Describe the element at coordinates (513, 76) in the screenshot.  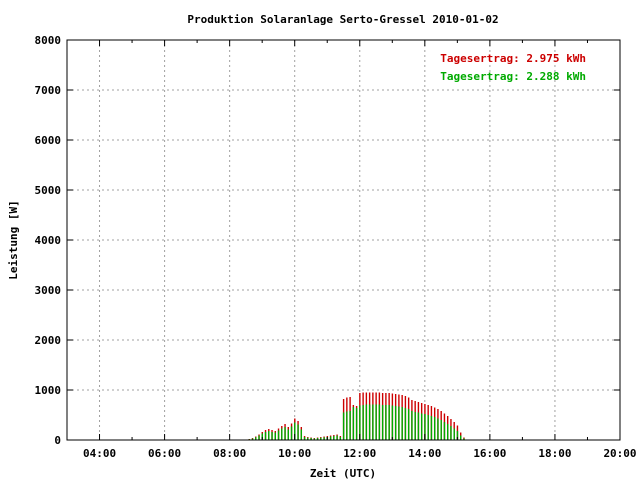
I see `annotation-green: Tagesertrag: 2.288 kWh` at that location.